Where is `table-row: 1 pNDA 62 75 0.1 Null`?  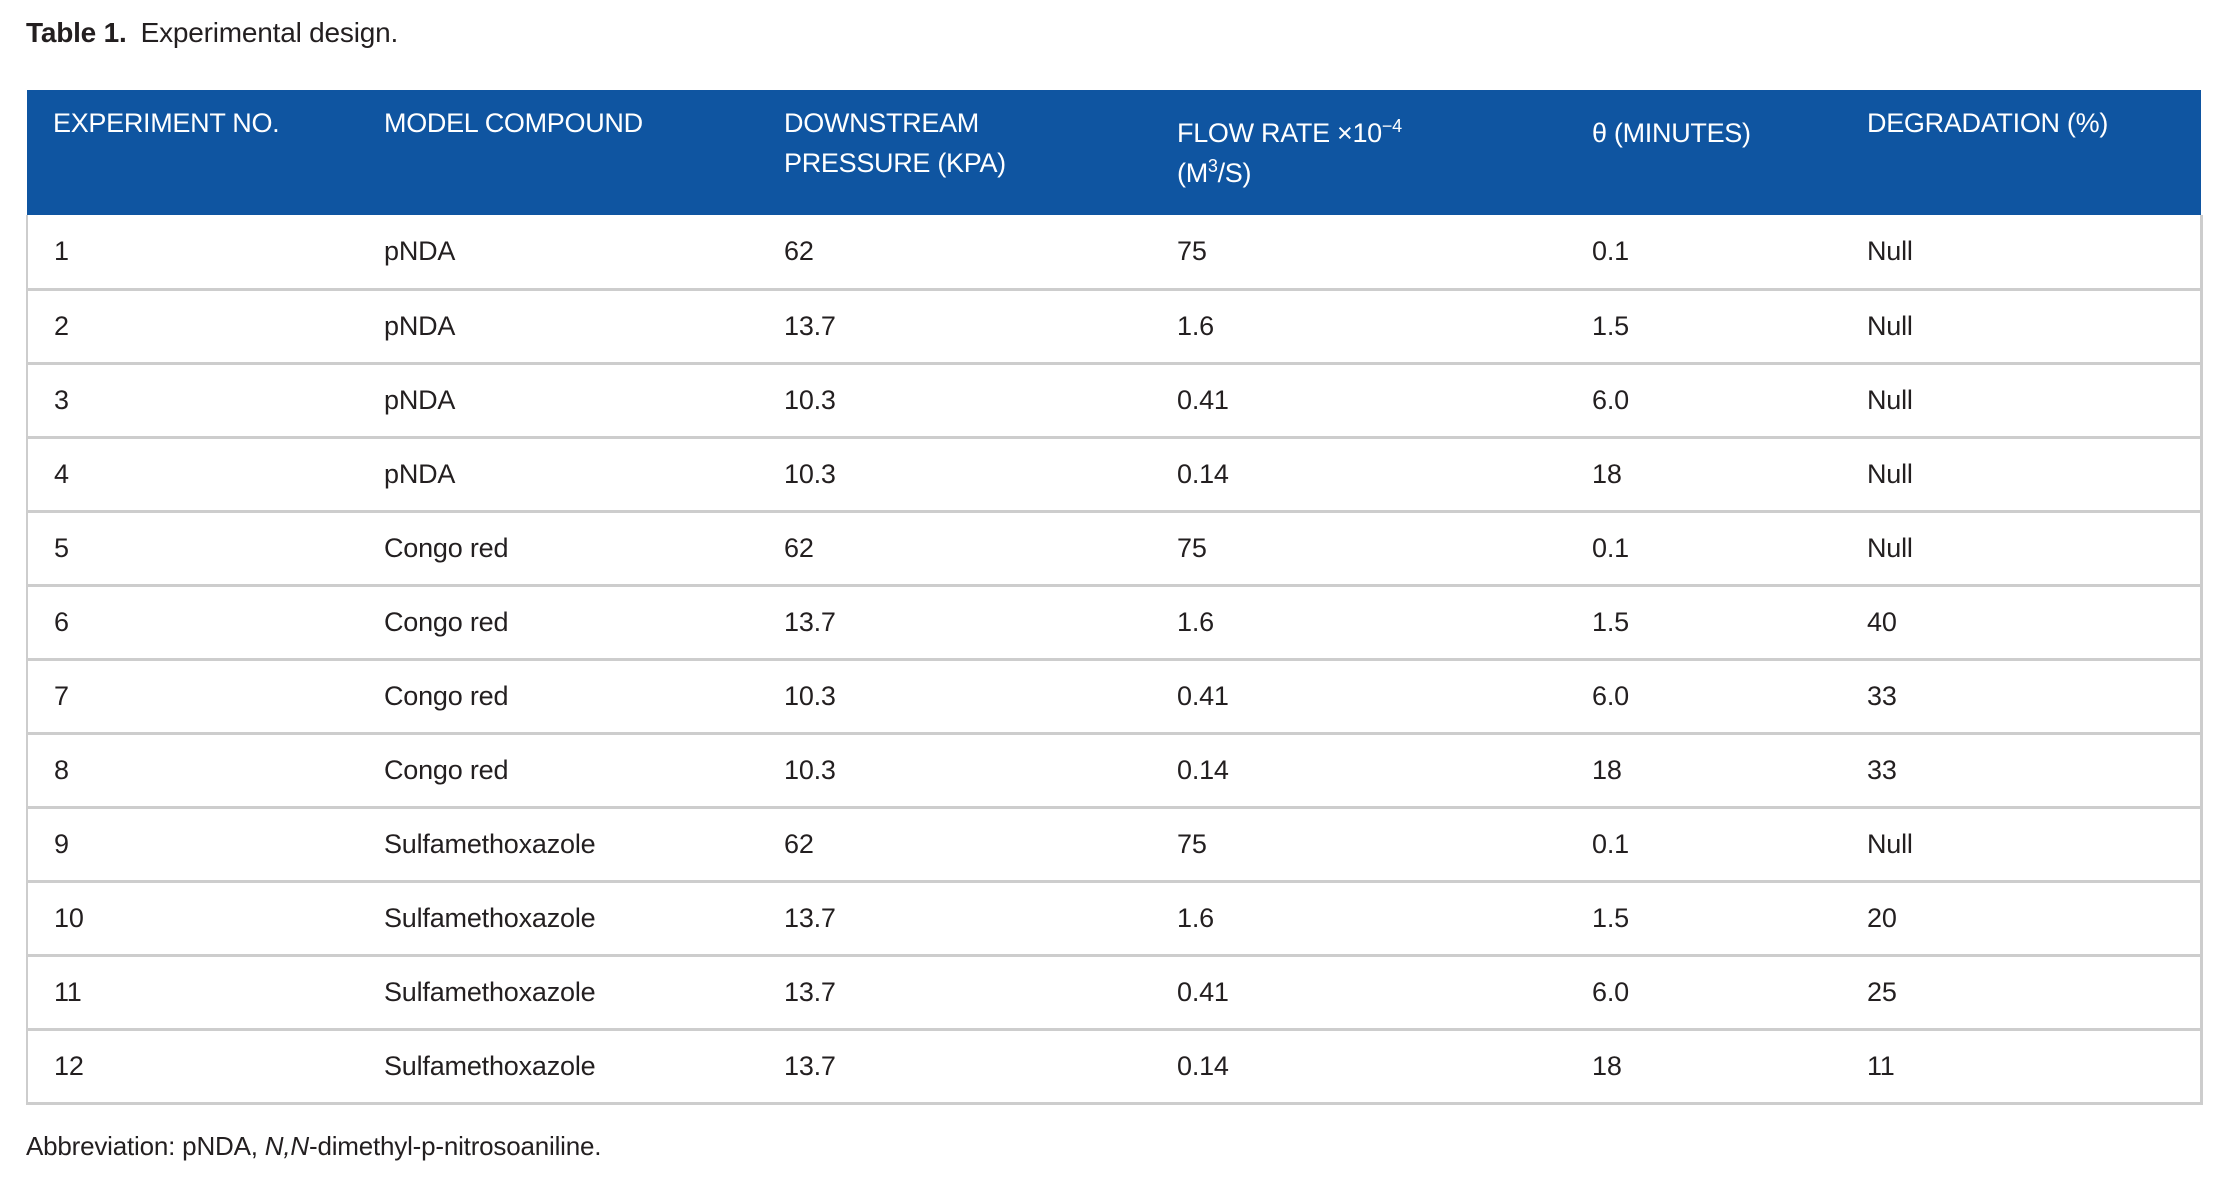 table-row: 1 pNDA 62 75 0.1 Null is located at coordinates (1114, 252).